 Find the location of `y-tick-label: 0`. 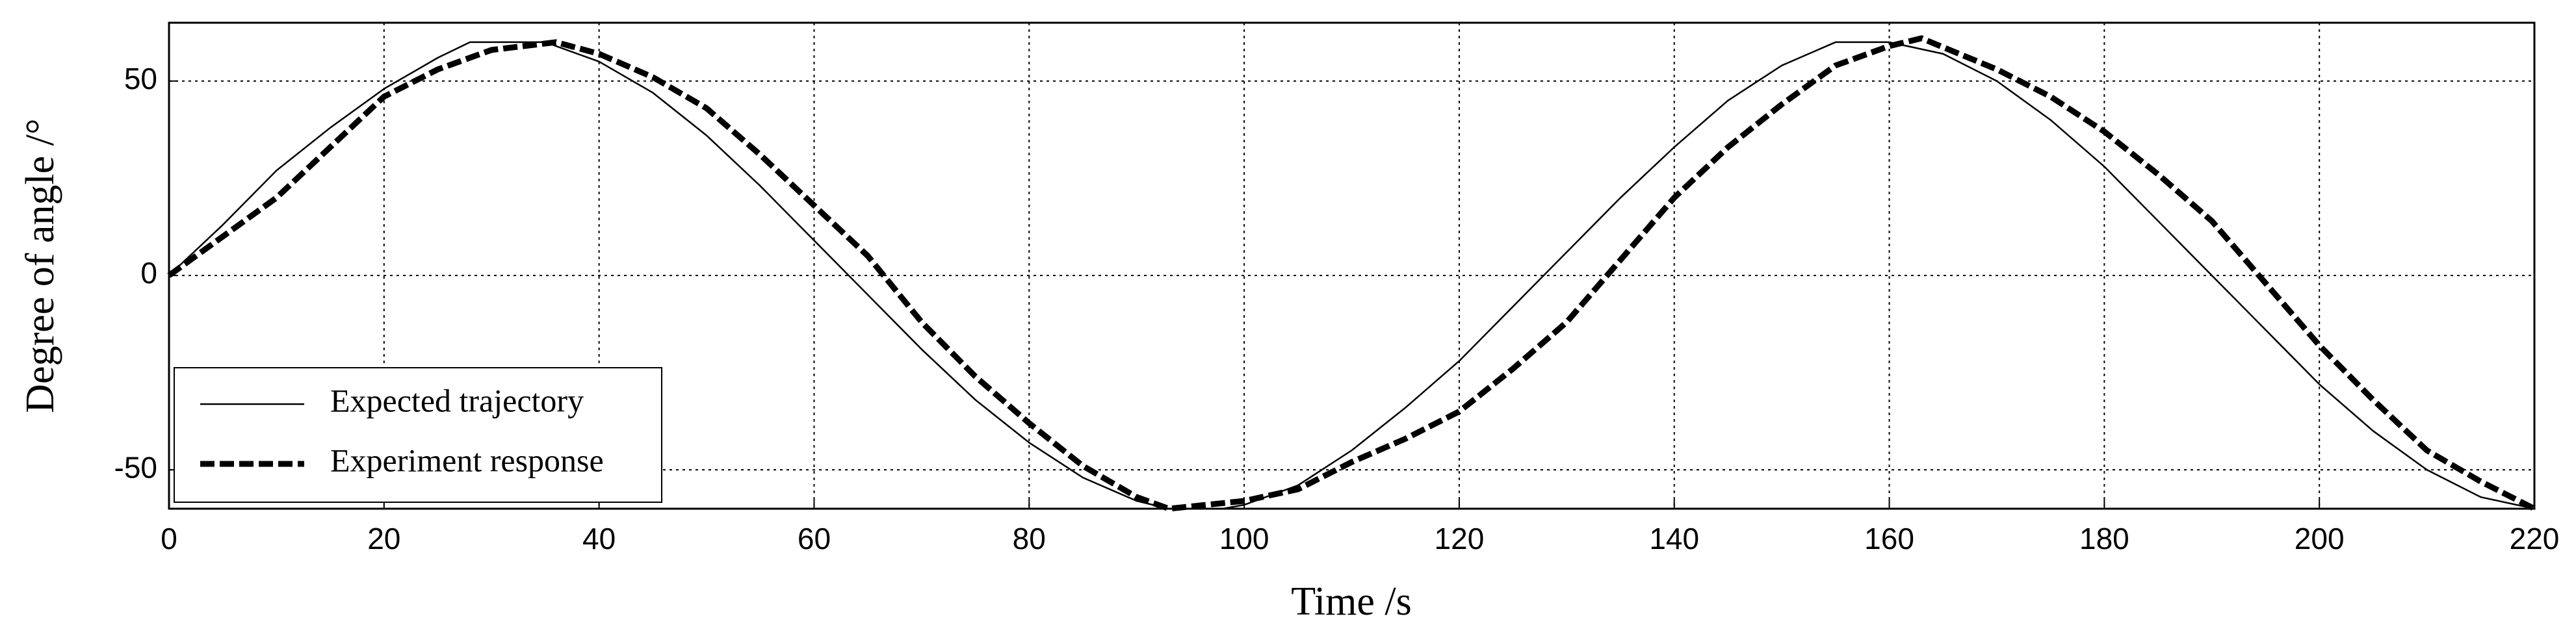

y-tick-label: 0 is located at coordinates (148, 273).